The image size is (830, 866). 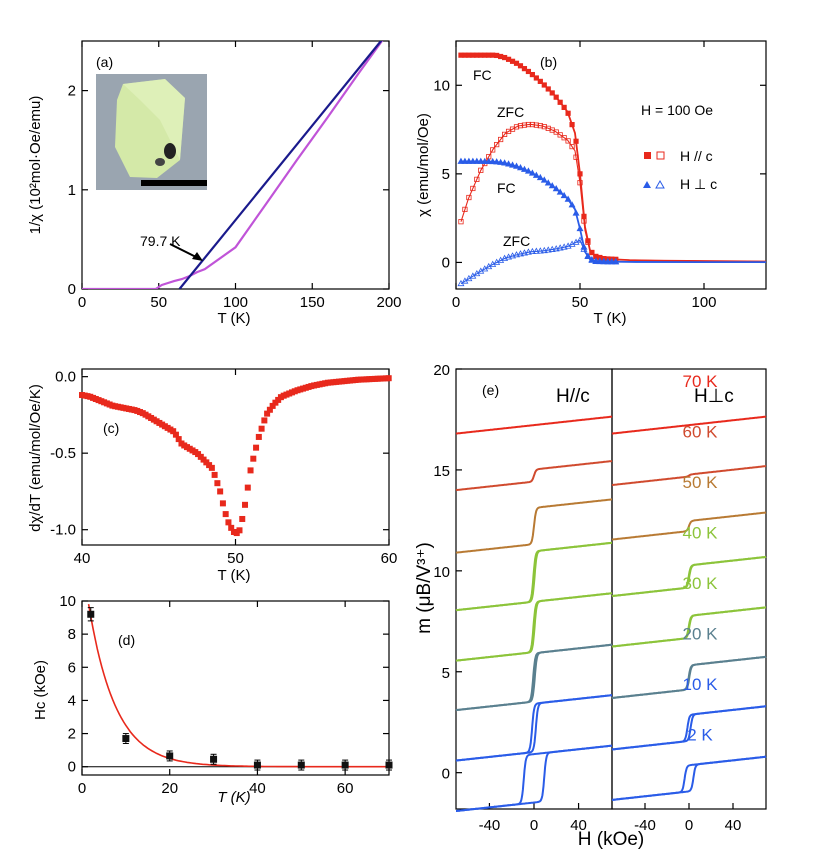 What do you see at coordinates (151, 132) in the screenshot?
I see `crystal-photo-inset` at bounding box center [151, 132].